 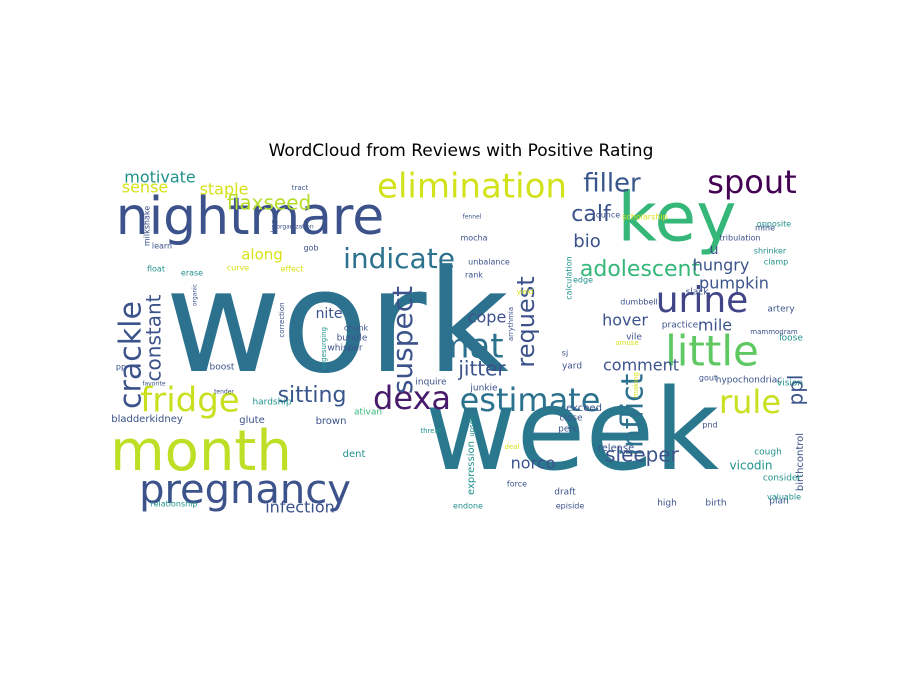 What do you see at coordinates (224, 189) in the screenshot?
I see `cloud-word-staple: staple` at bounding box center [224, 189].